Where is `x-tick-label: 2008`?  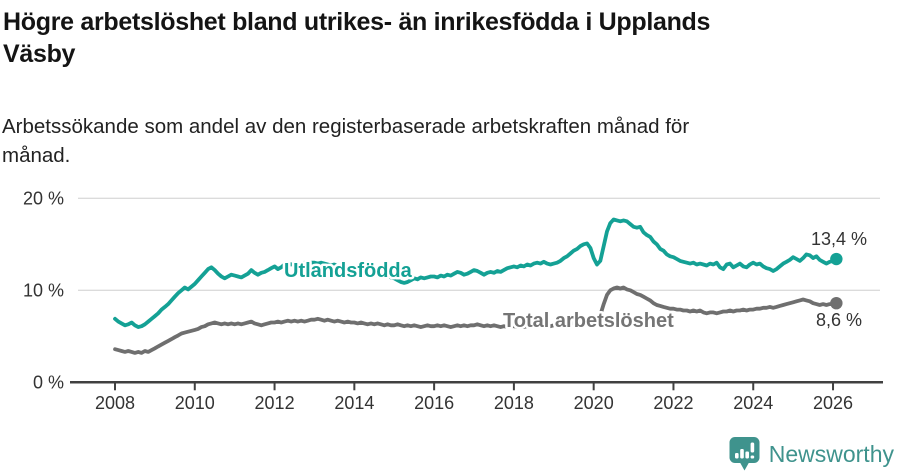
x-tick-label: 2008 is located at coordinates (115, 403).